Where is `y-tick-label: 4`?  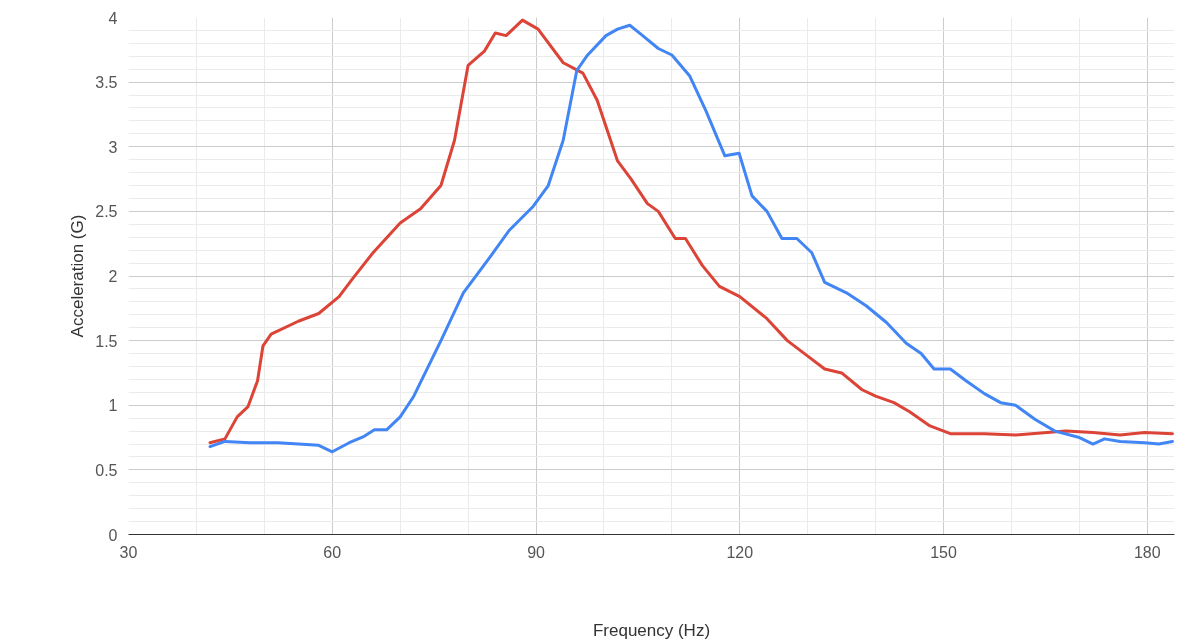
y-tick-label: 4 is located at coordinates (113, 18).